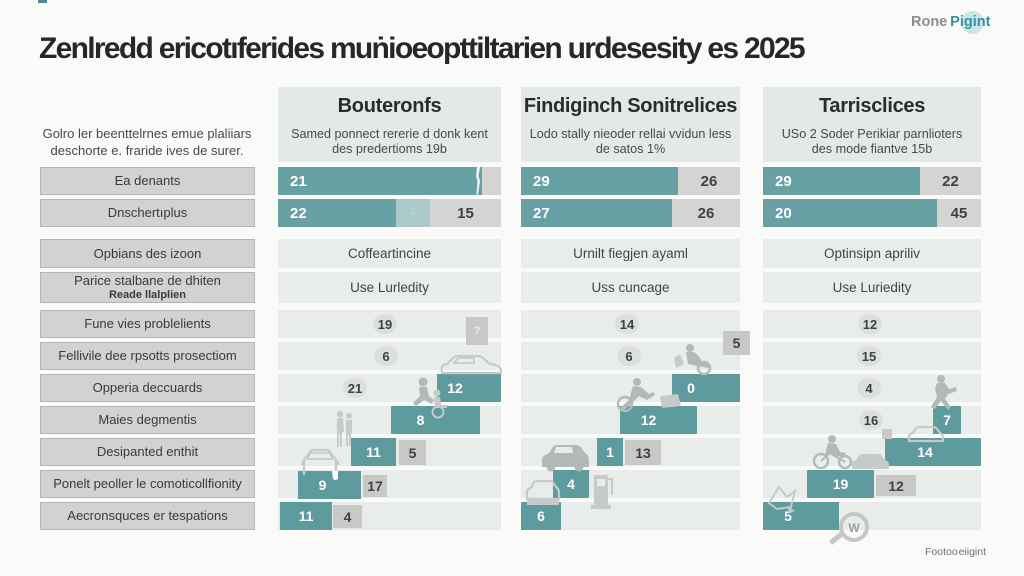  Describe the element at coordinates (854, 528) in the screenshot. I see `svg-text: W` at that location.